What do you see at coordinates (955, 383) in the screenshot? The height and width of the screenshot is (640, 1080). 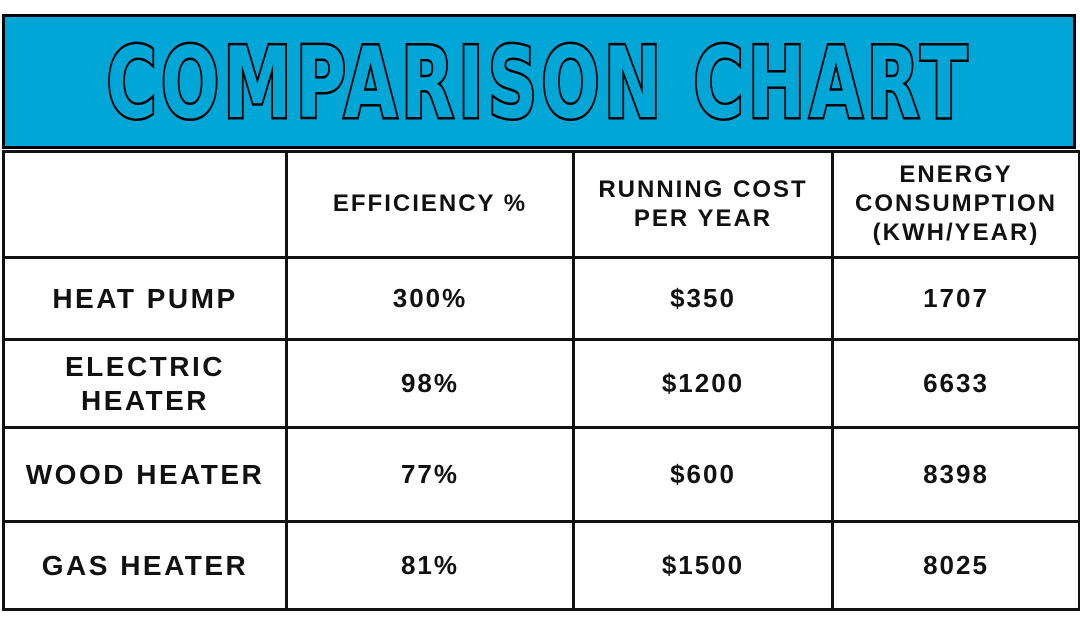 I see `energy-consumption-cell: 6633` at bounding box center [955, 383].